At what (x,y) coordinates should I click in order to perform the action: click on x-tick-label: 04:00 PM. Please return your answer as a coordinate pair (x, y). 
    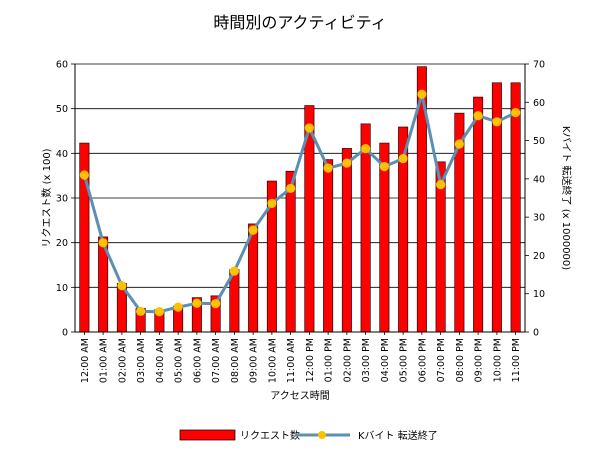
    Looking at the image, I should click on (385, 360).